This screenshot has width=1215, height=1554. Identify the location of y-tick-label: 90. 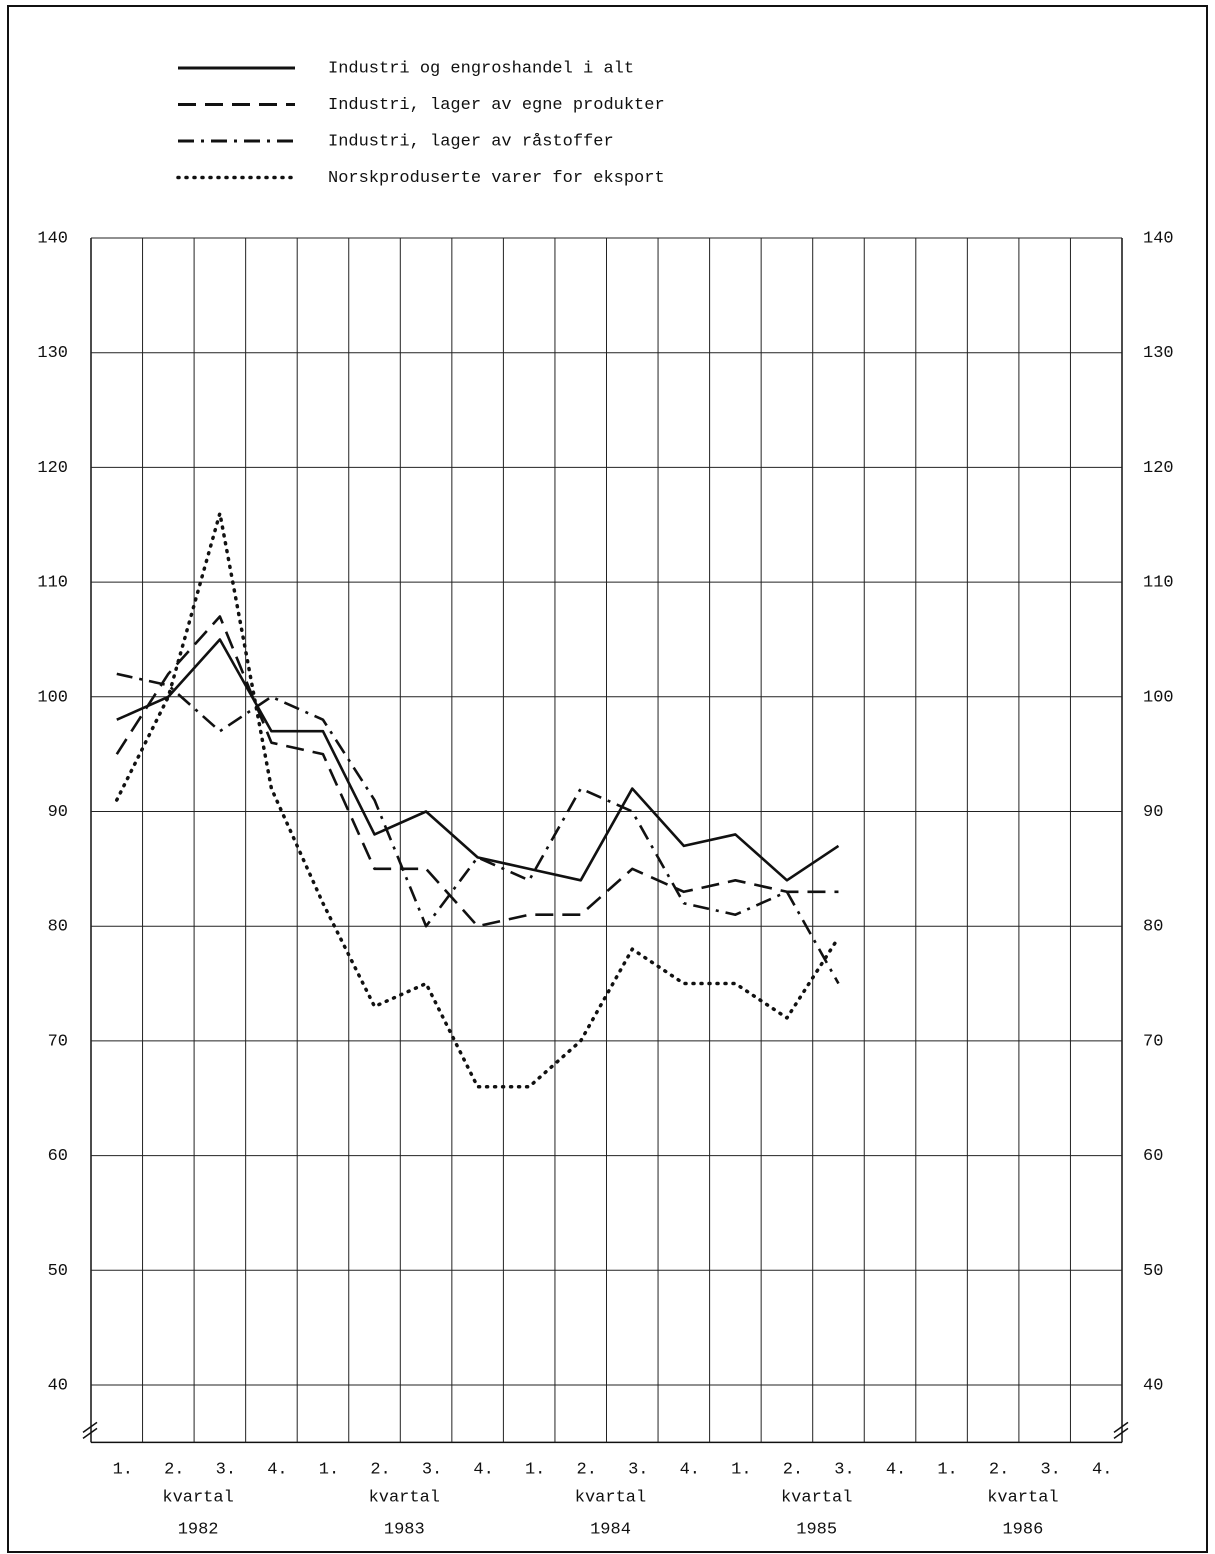
(58, 812).